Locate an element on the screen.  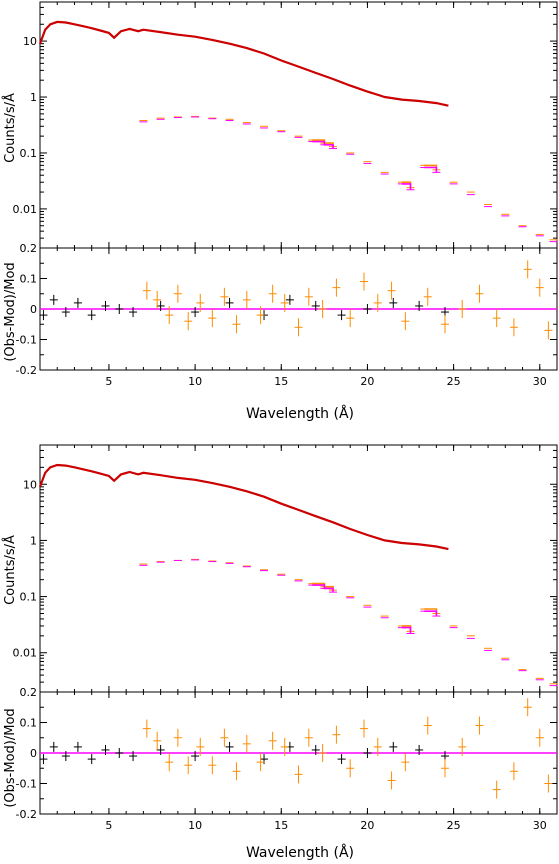
spectrum-ylabel-bottom: Counts/s/Å is located at coordinates (10, 570).